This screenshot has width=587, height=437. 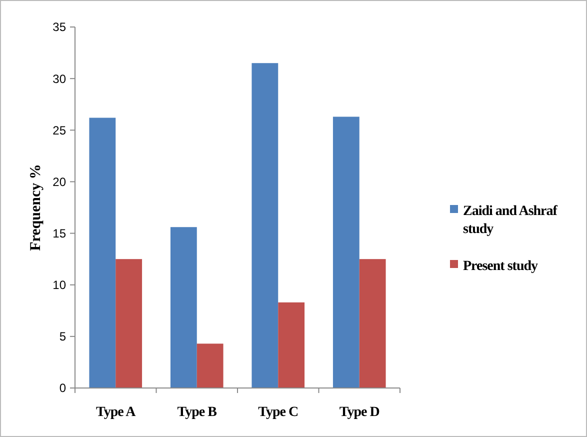 I want to click on legend-label: Present study, so click(x=500, y=266).